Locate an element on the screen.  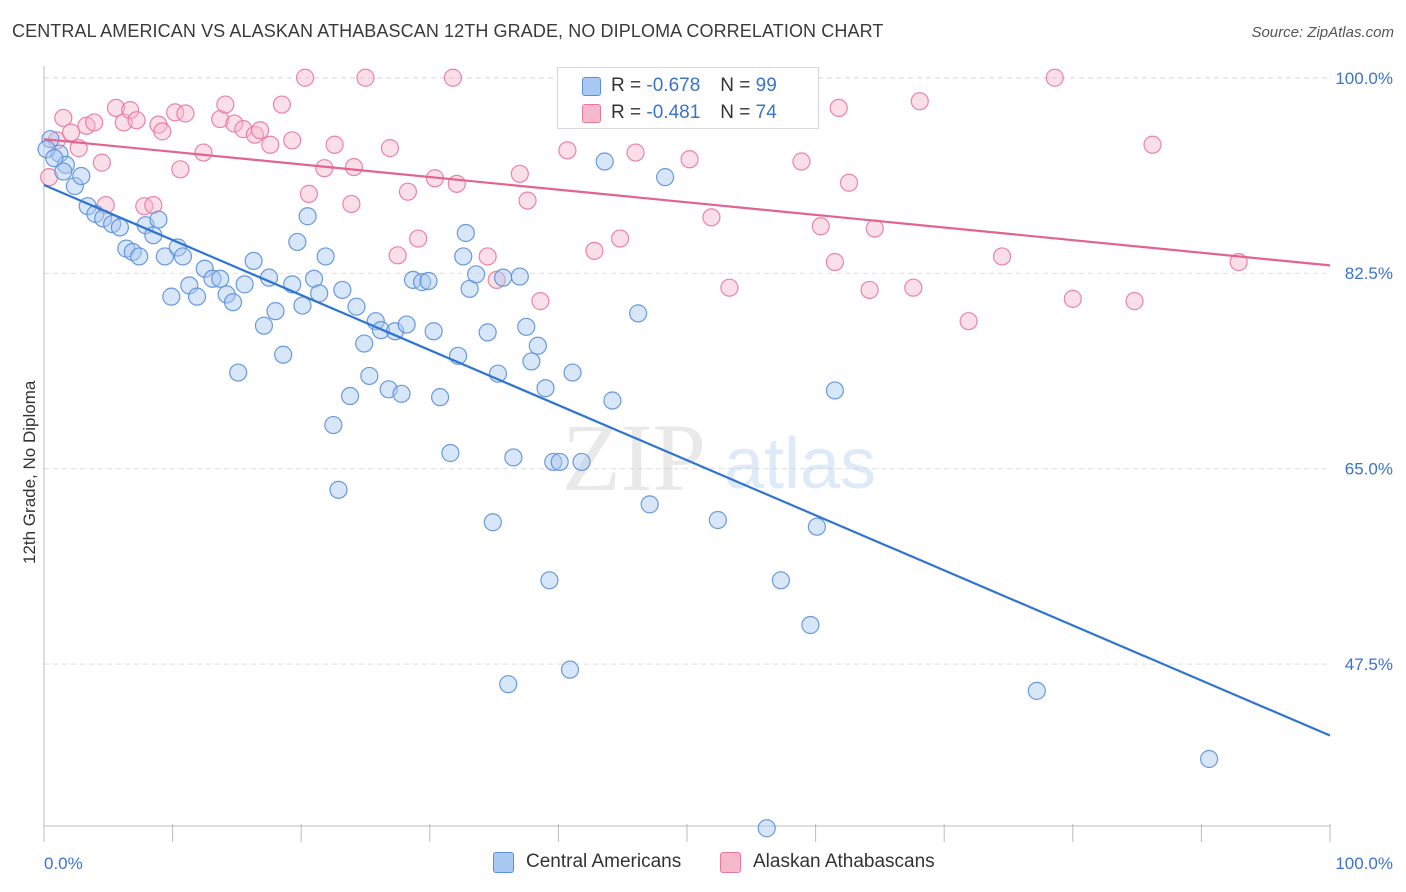
y-tick-label: 65.0% is located at coordinates (1369, 469).